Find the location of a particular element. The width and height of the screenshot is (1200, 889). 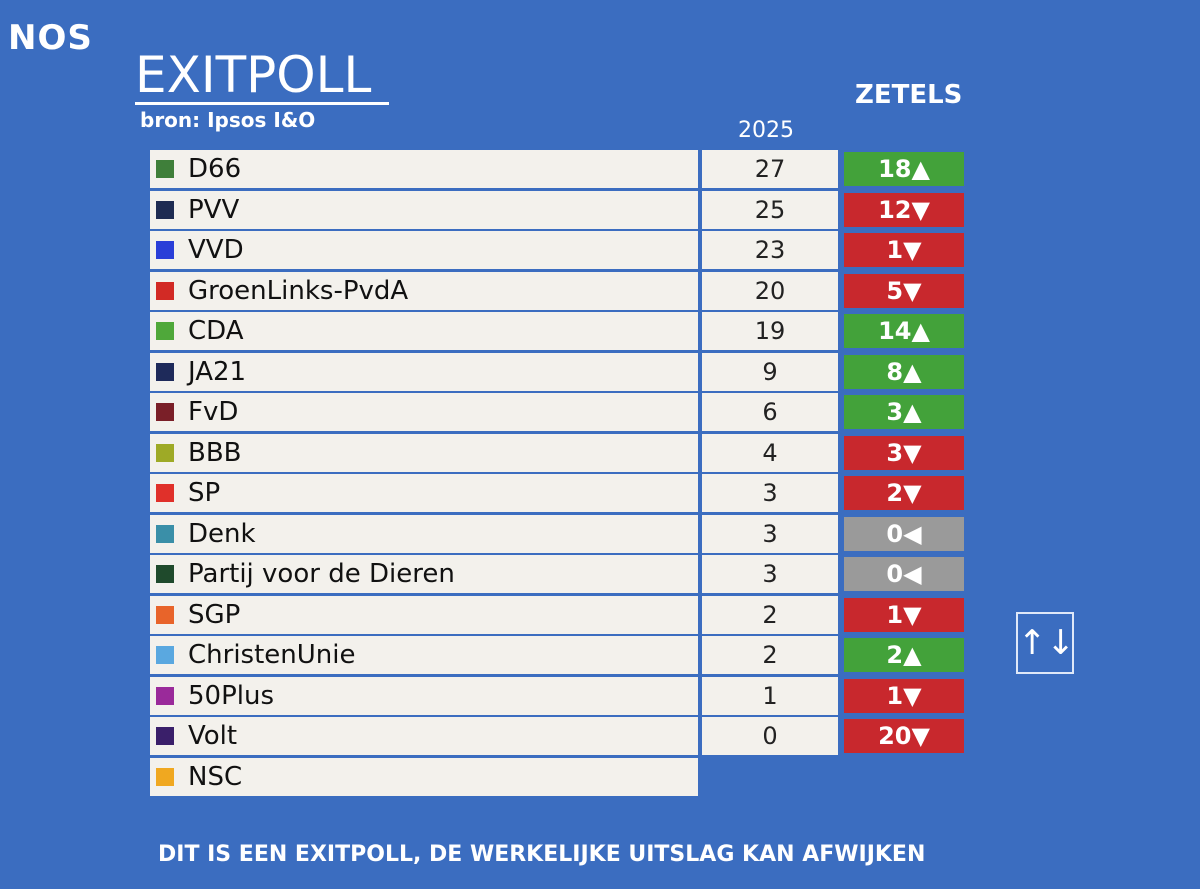

party-name: NSC is located at coordinates (215, 776).